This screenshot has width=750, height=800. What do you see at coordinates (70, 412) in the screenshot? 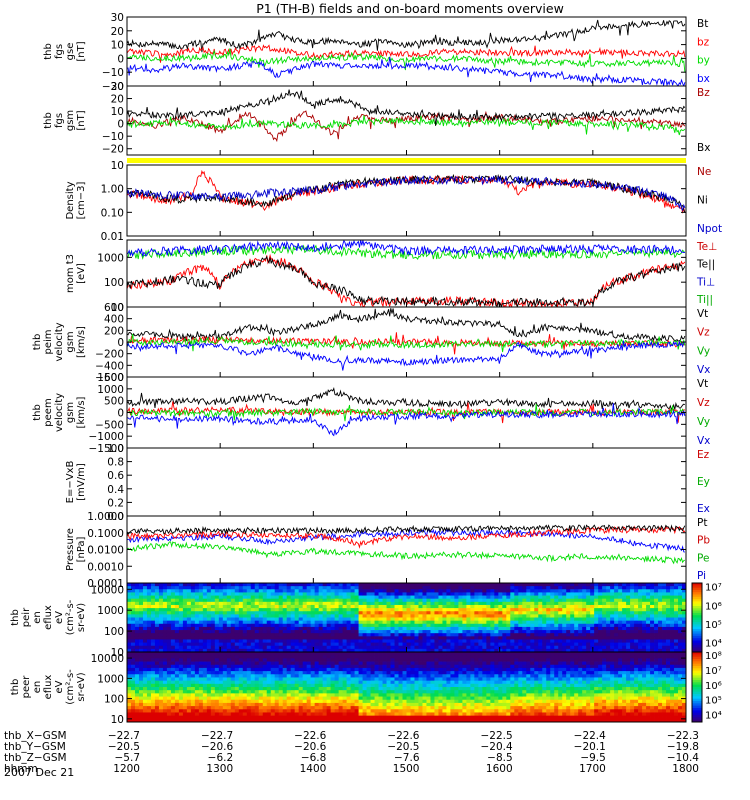
I see `y-label-line: gsm` at bounding box center [70, 412].